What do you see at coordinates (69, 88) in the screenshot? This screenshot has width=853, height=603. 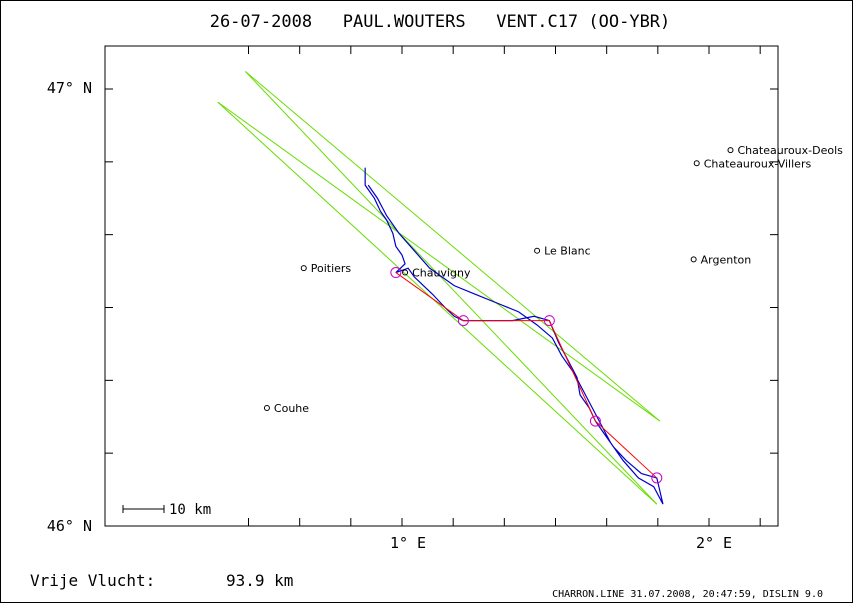 I see `lat-label-47: 47° N` at bounding box center [69, 88].